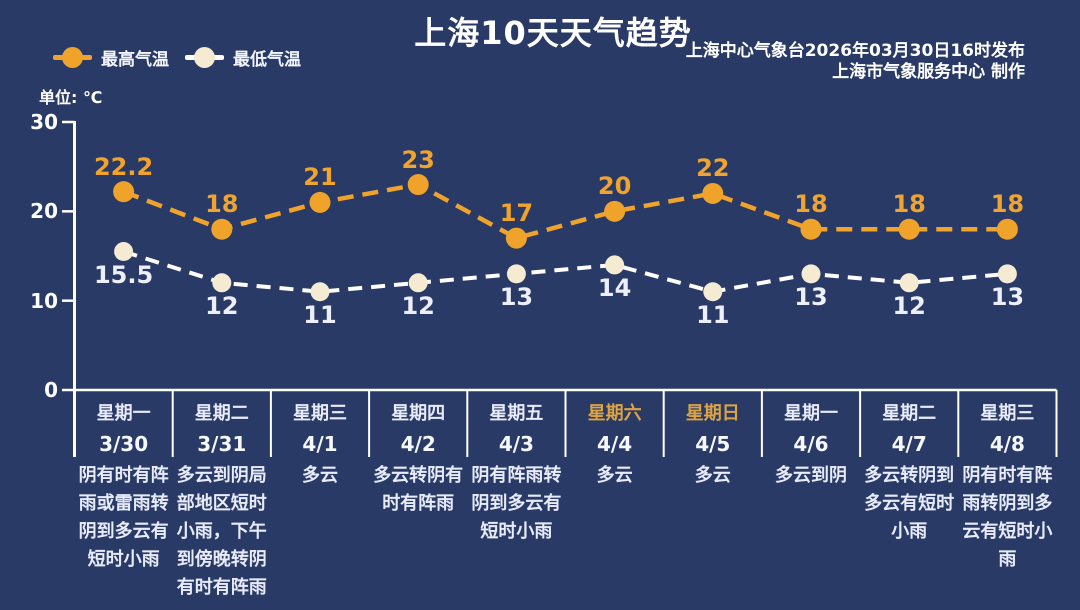  What do you see at coordinates (909, 444) in the screenshot?
I see `date-label: 4/7` at bounding box center [909, 444].